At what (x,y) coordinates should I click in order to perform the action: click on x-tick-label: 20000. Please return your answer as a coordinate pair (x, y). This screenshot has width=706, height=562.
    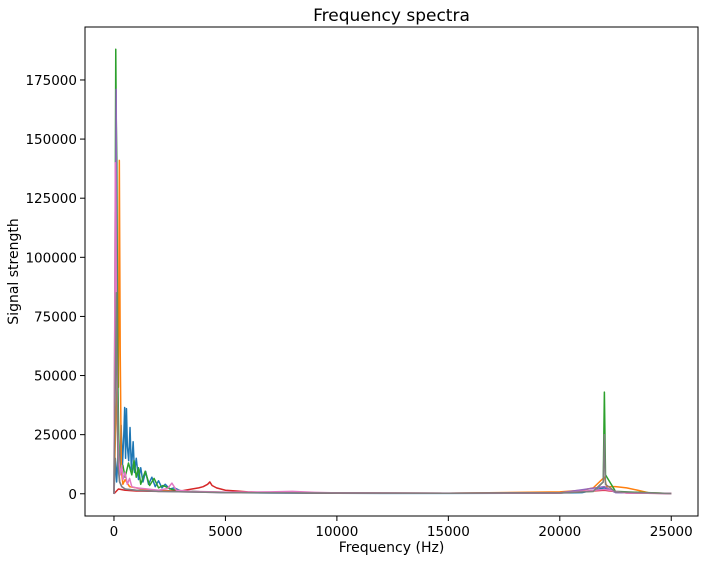
    Looking at the image, I should click on (559, 532).